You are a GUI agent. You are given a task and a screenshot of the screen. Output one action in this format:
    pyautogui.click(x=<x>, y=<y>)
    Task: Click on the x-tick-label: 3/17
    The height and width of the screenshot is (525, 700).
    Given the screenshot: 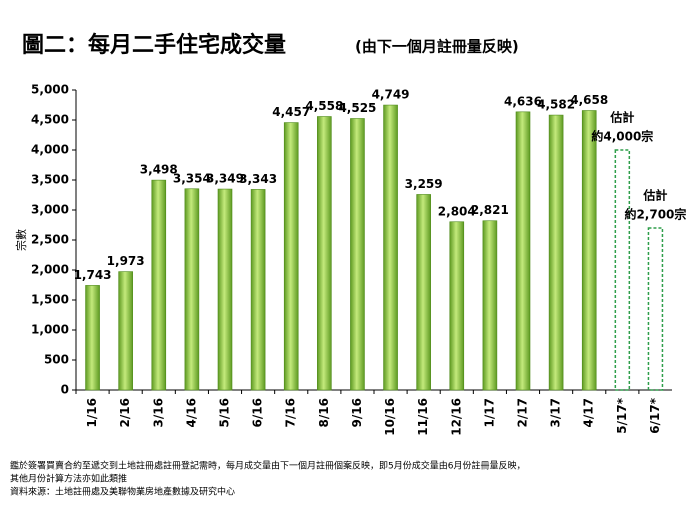 What is the action you would take?
    pyautogui.click(x=556, y=412)
    